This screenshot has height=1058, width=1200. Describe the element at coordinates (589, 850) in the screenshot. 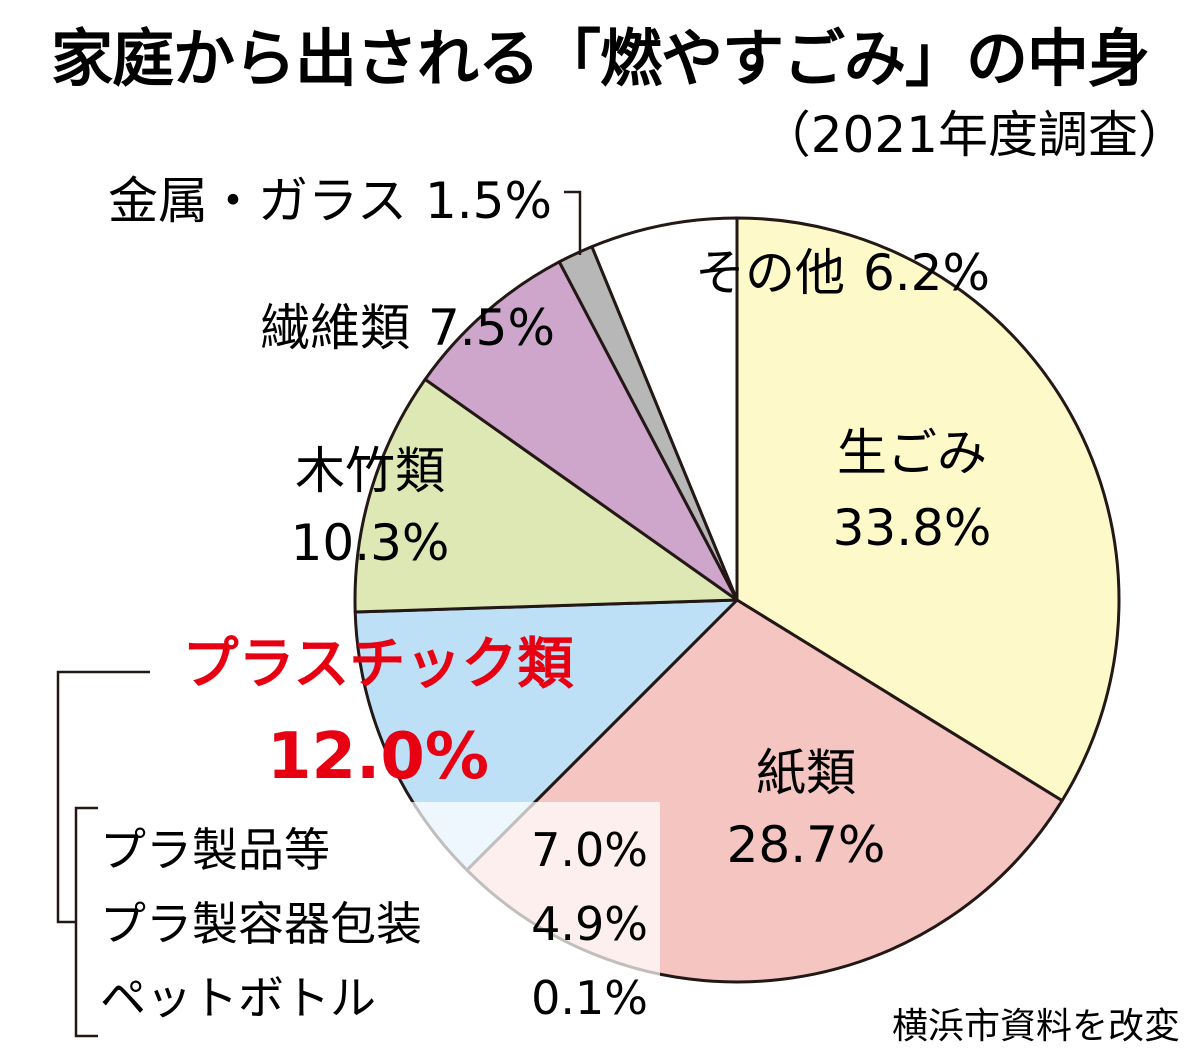

I see `breakdown-item-1-value: 7.0%` at that location.